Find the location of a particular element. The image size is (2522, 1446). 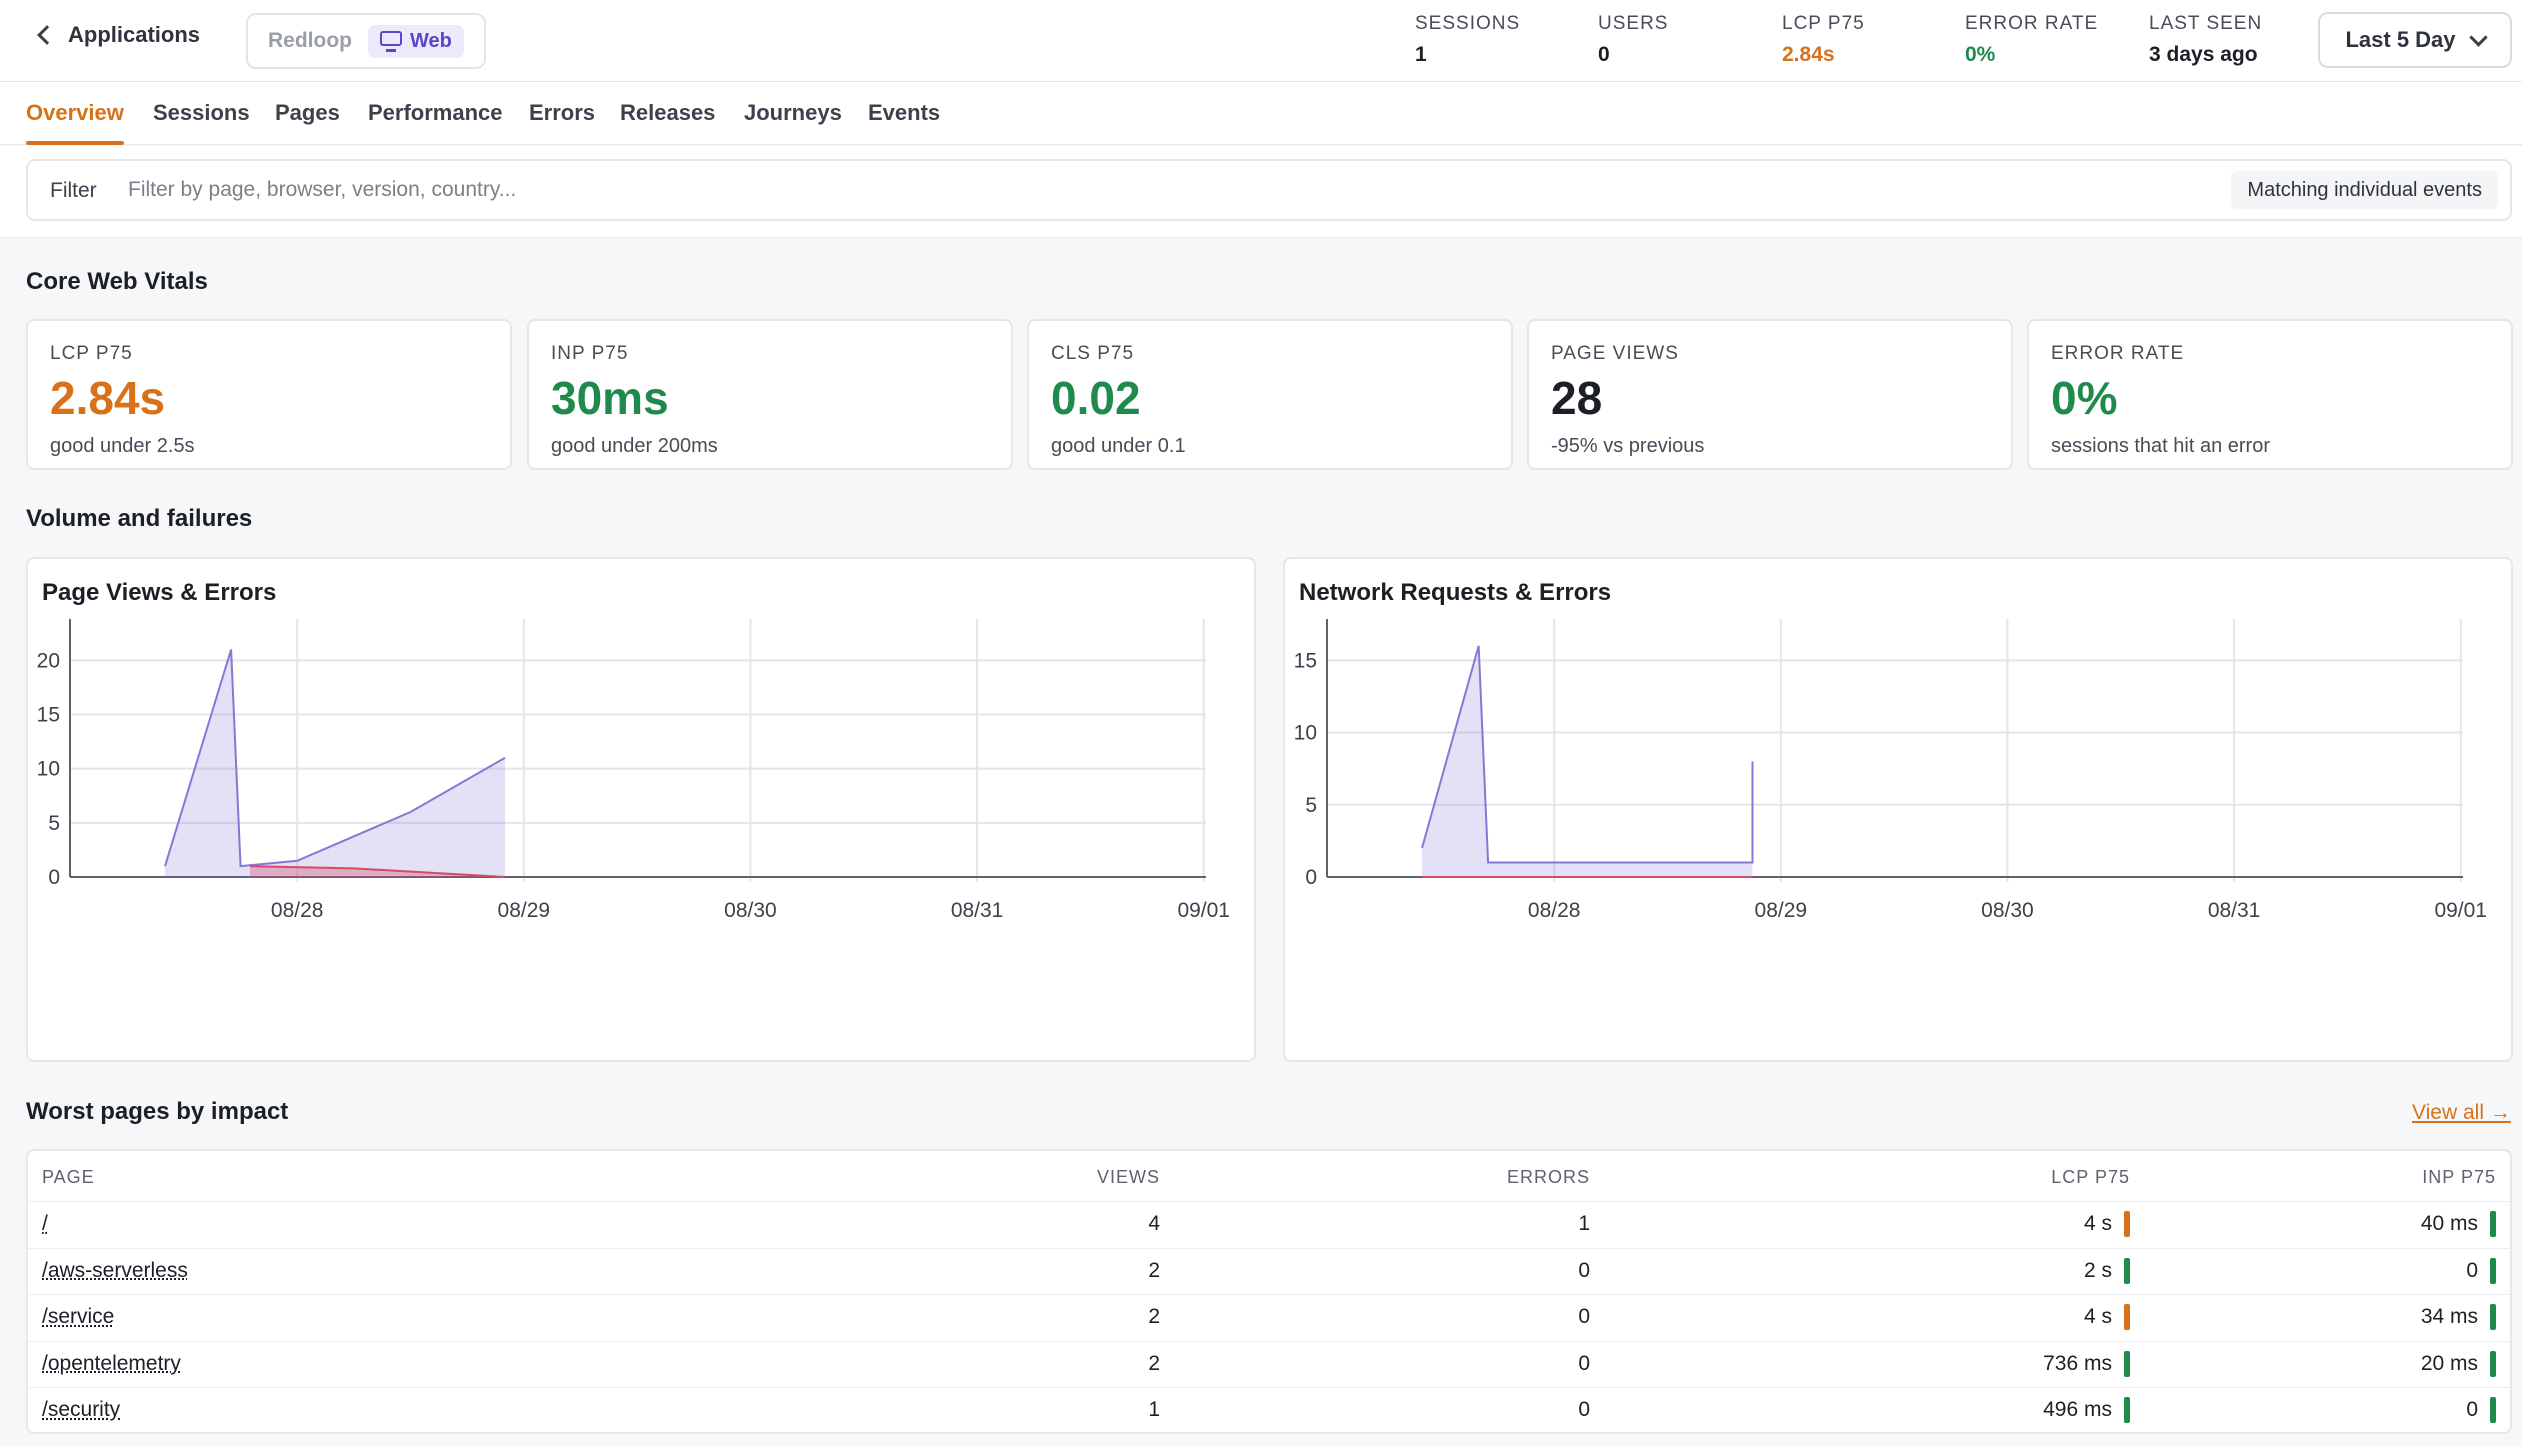

back-label: Applications is located at coordinates (134, 34).